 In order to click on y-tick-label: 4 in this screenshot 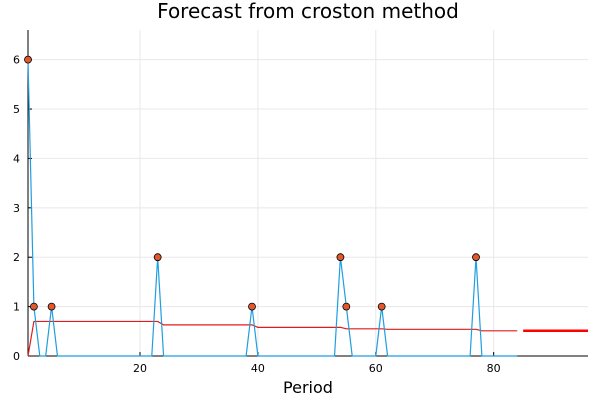, I will do `click(16, 158)`.